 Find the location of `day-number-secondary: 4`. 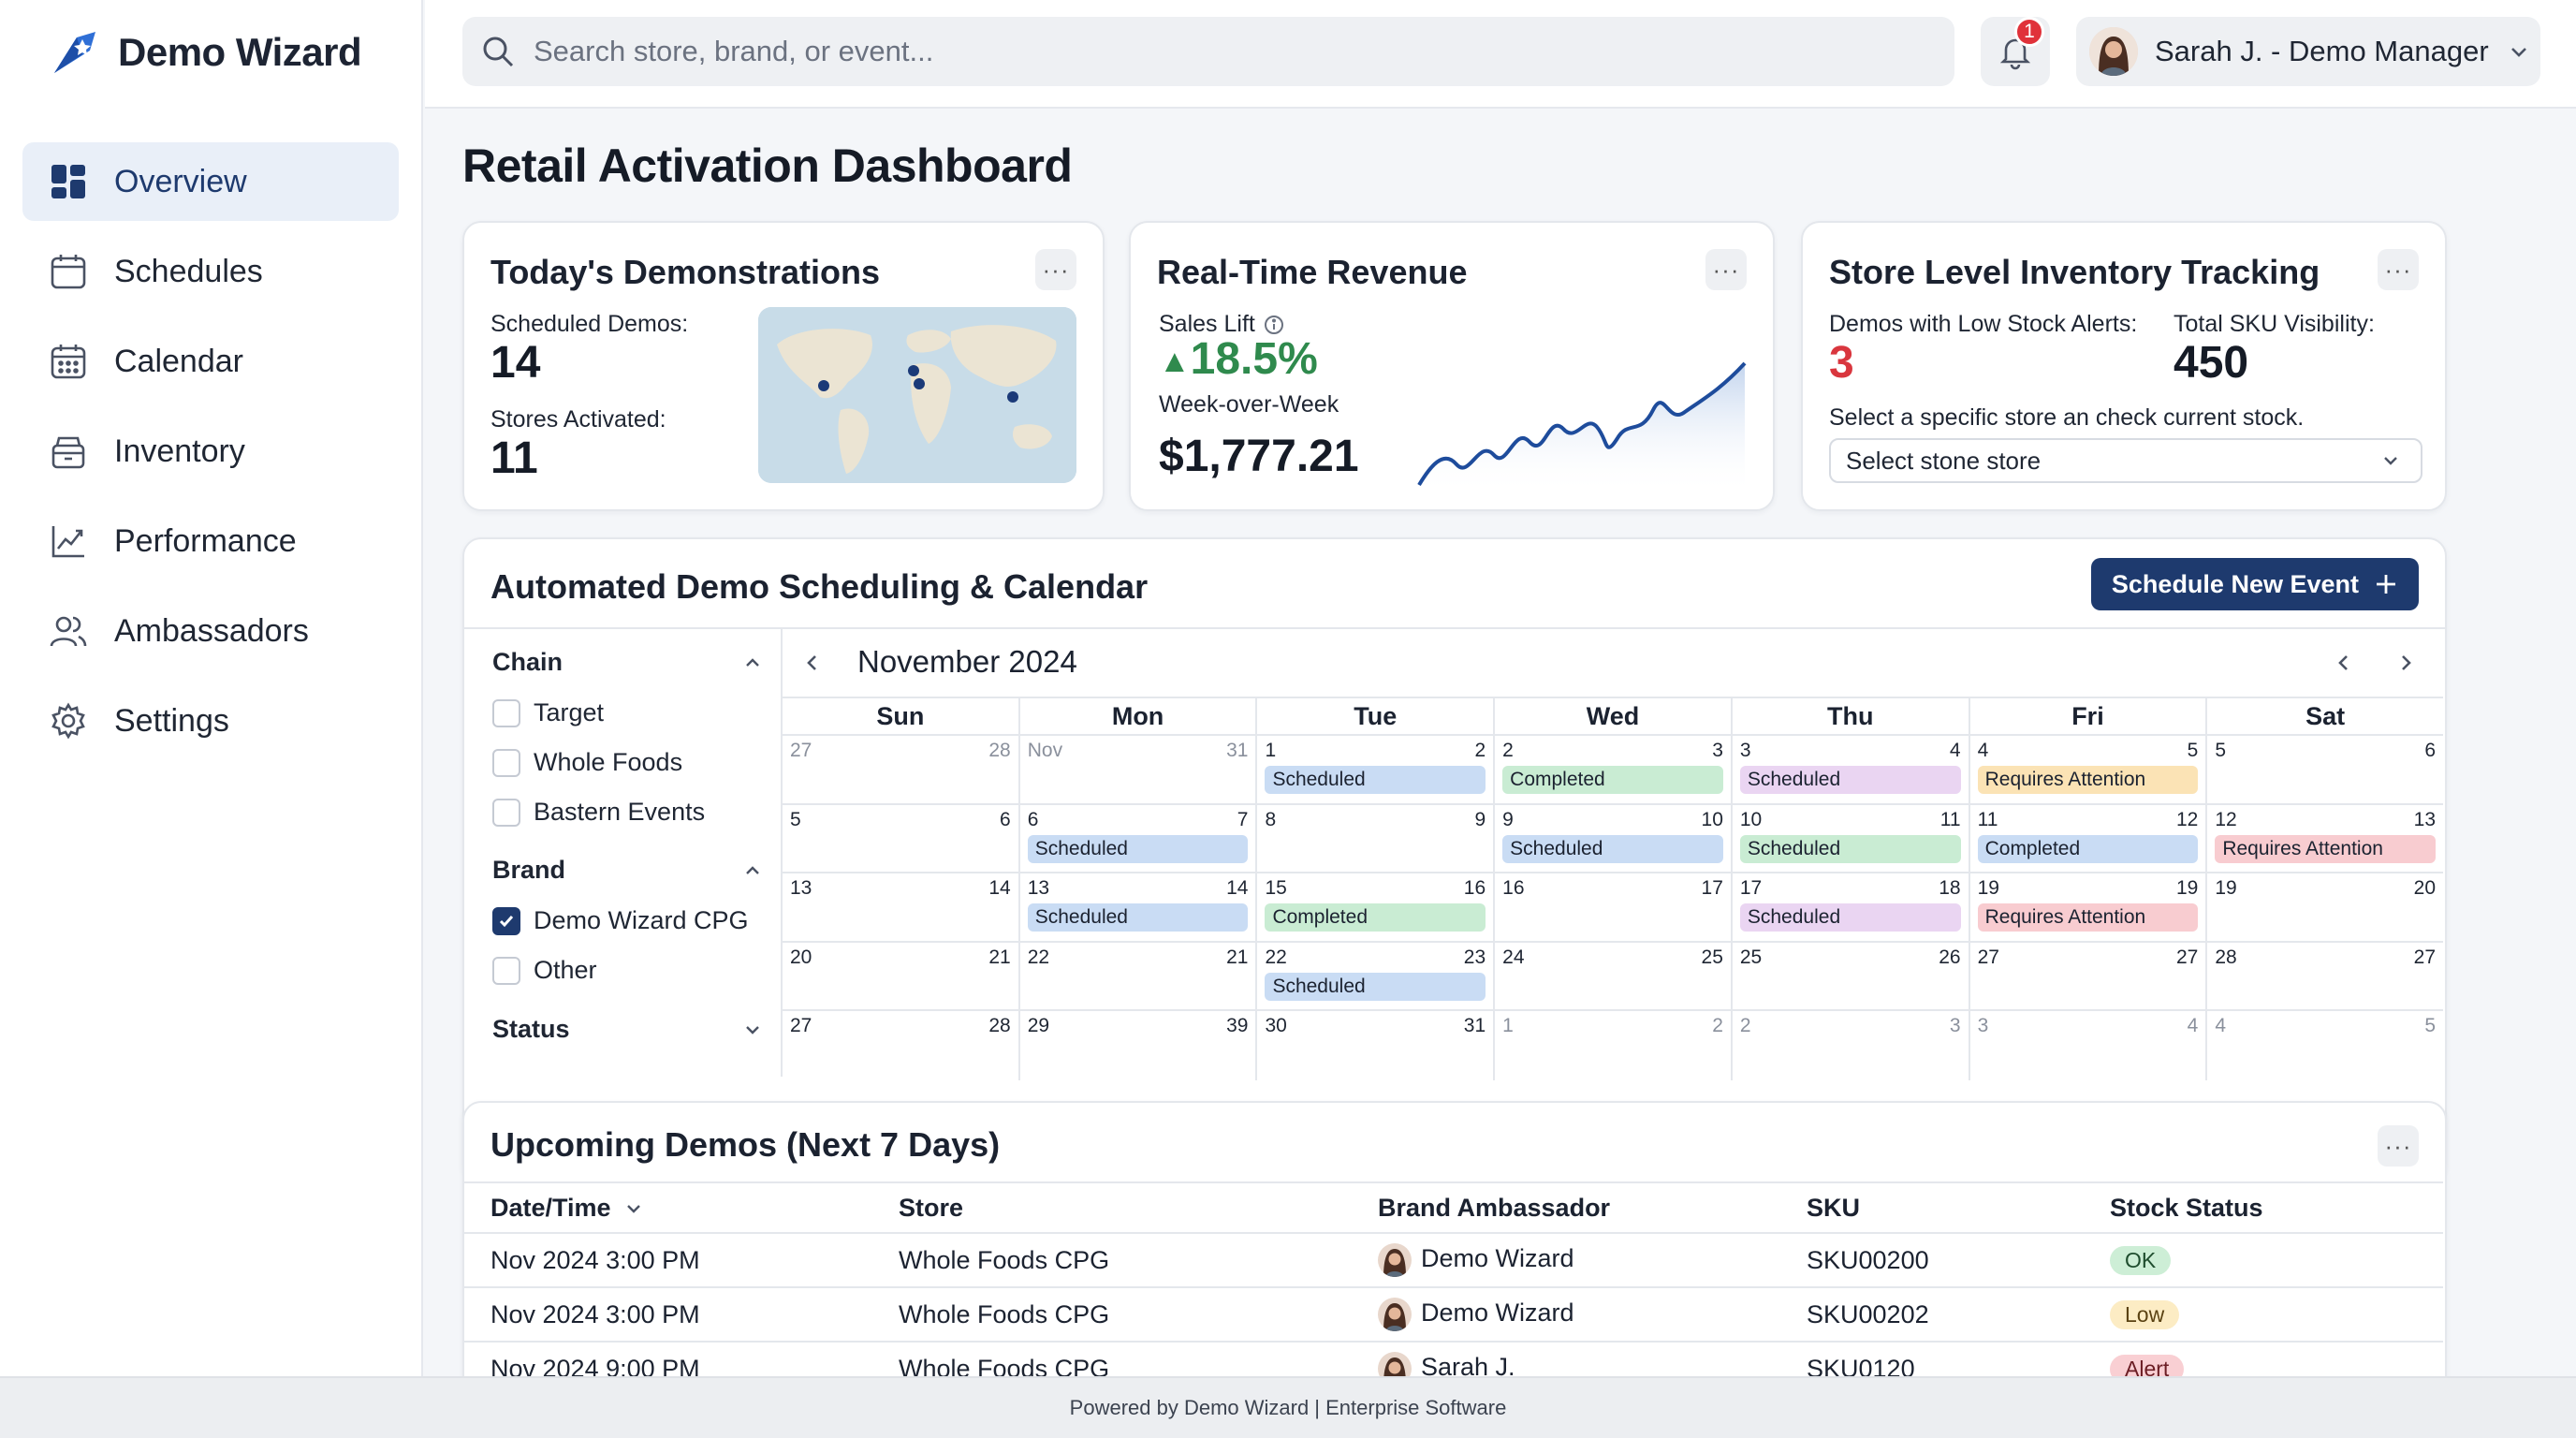

day-number-secondary: 4 is located at coordinates (1955, 750).